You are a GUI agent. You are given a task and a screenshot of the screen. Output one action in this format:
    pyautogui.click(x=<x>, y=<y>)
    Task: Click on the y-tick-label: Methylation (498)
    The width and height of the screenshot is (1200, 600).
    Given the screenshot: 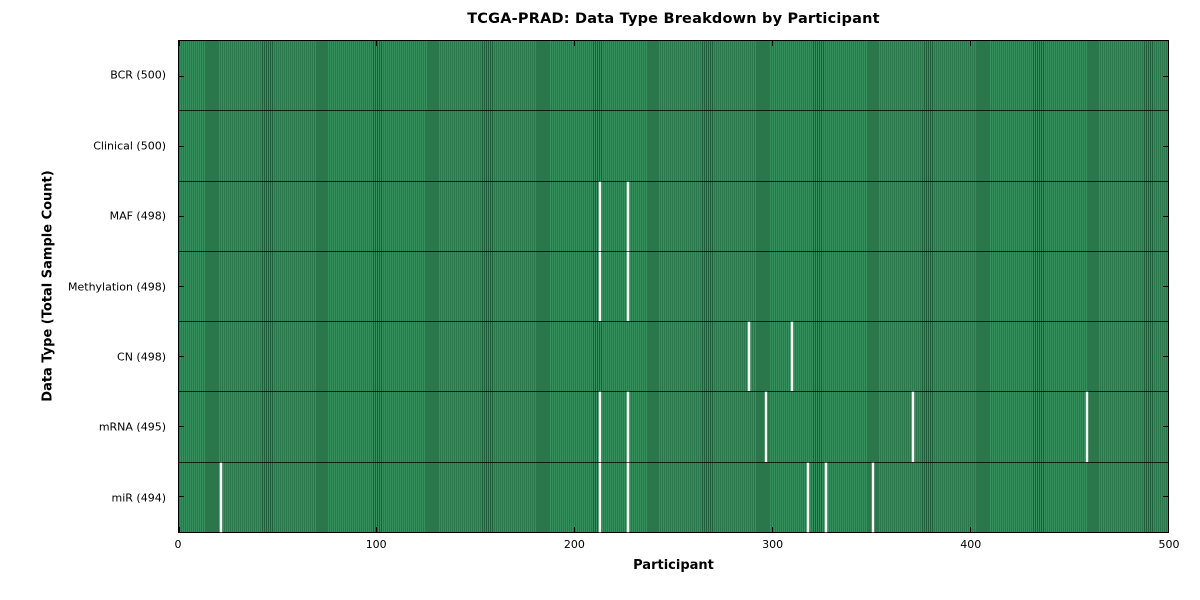 What is the action you would take?
    pyautogui.click(x=117, y=286)
    